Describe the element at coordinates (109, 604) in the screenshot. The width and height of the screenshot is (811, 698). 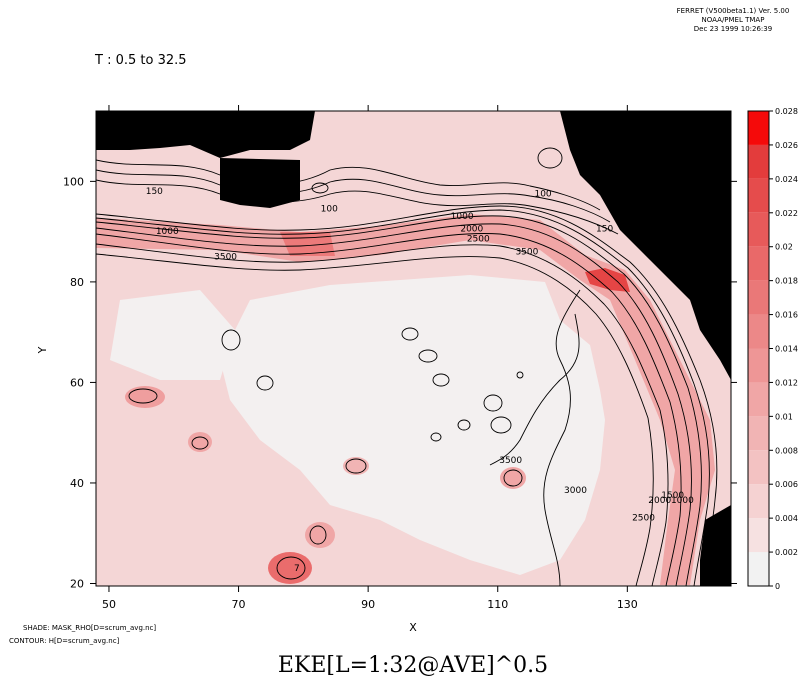
I see `x-tick-label: 50` at that location.